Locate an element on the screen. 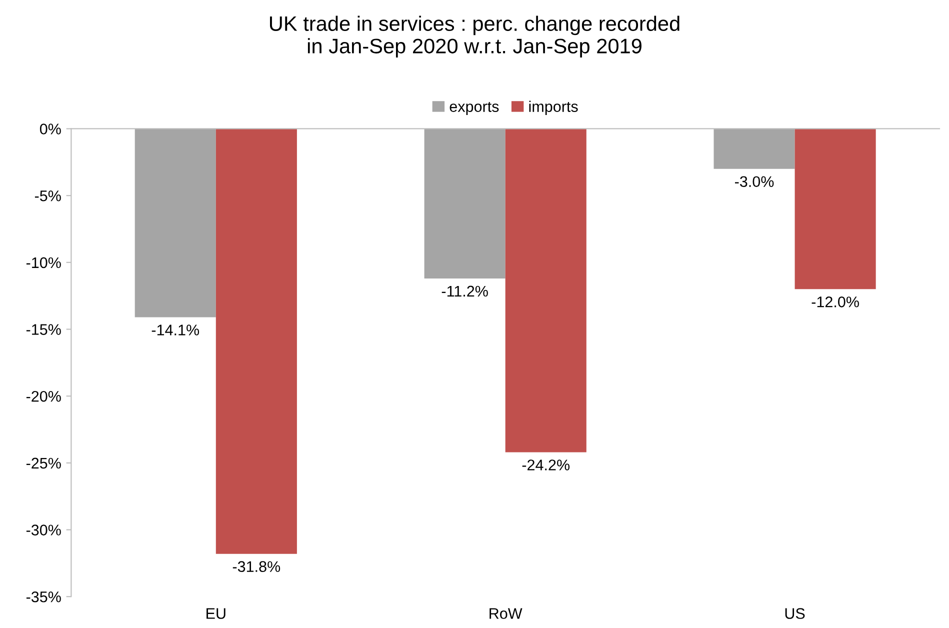 The image size is (949, 628). x-tick-label: RoW is located at coordinates (506, 613).